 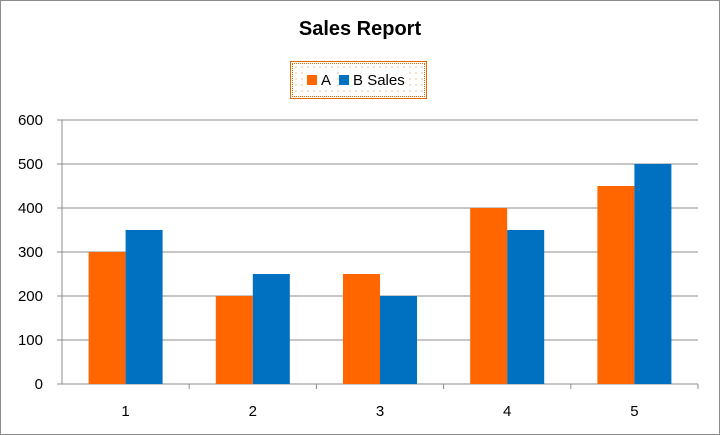 I want to click on x-tick-label-3: 3, so click(x=380, y=411).